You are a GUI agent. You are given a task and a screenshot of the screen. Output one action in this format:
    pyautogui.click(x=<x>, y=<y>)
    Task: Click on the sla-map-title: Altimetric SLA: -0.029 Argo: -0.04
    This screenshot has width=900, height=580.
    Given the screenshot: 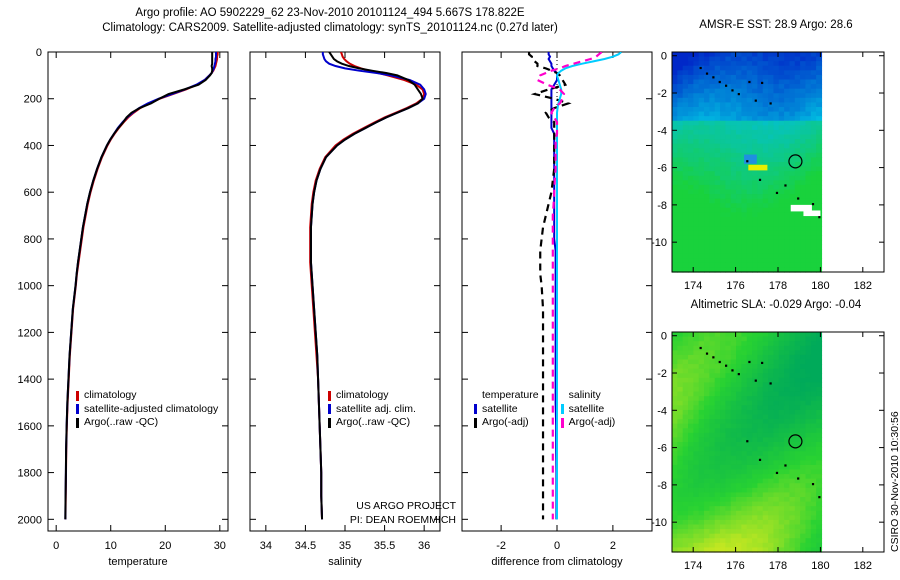 What is the action you would take?
    pyautogui.click(x=776, y=305)
    